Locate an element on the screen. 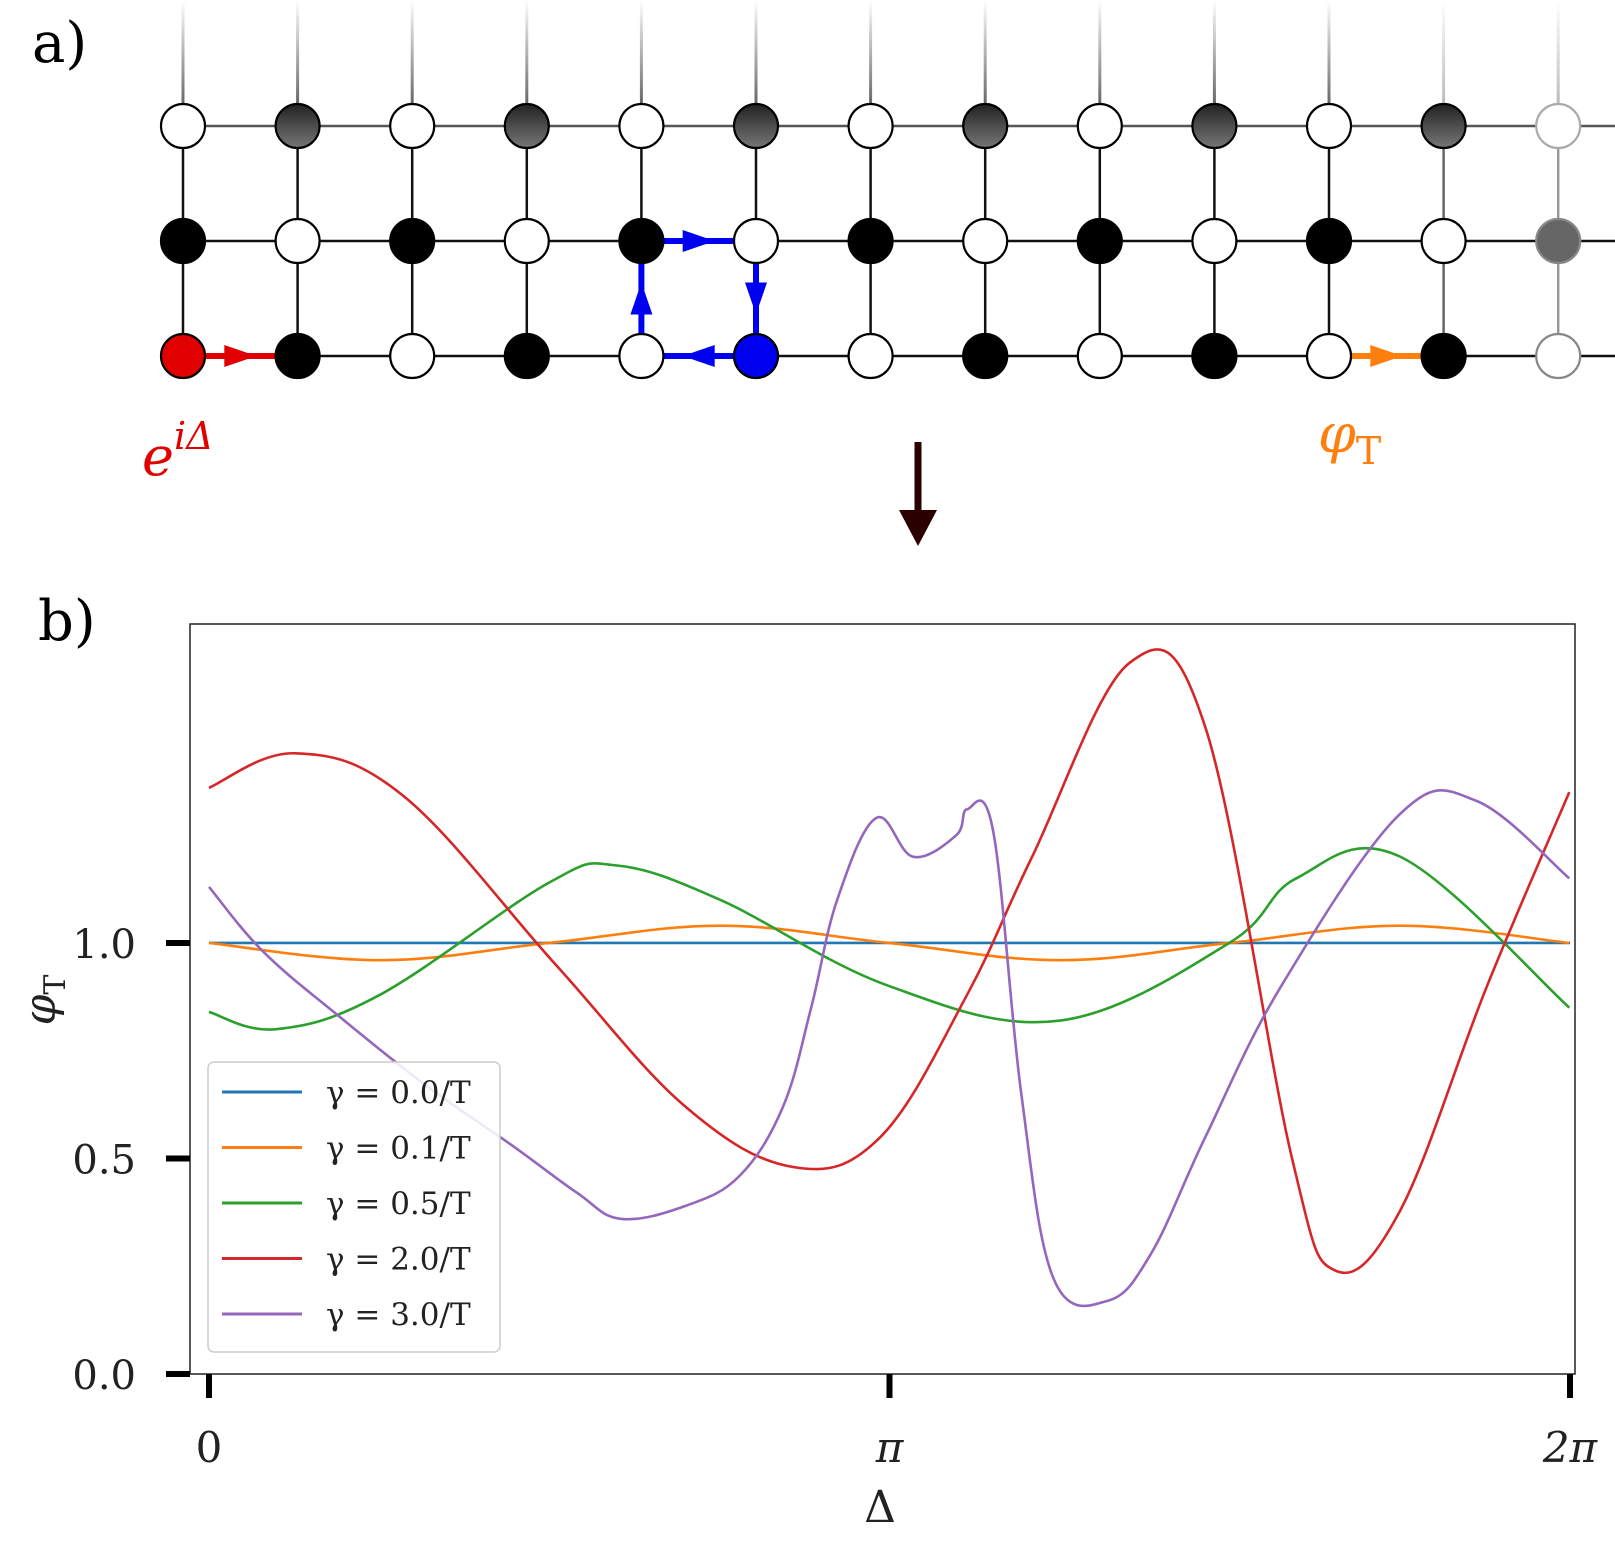 Image resolution: width=1615 pixels, height=1547 pixels. svg-text: φT is located at coordinates (44, 1000).